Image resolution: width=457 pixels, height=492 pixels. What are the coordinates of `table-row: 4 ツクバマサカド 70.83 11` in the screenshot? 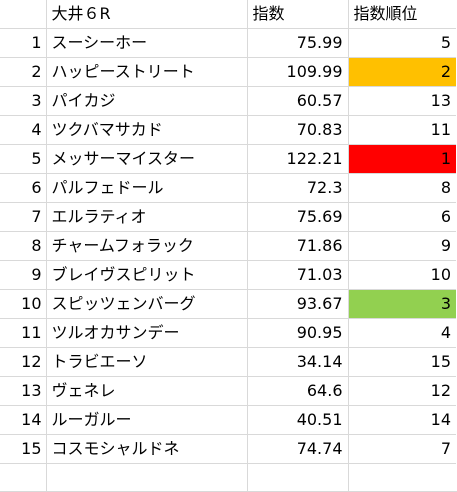 It's located at (228, 130).